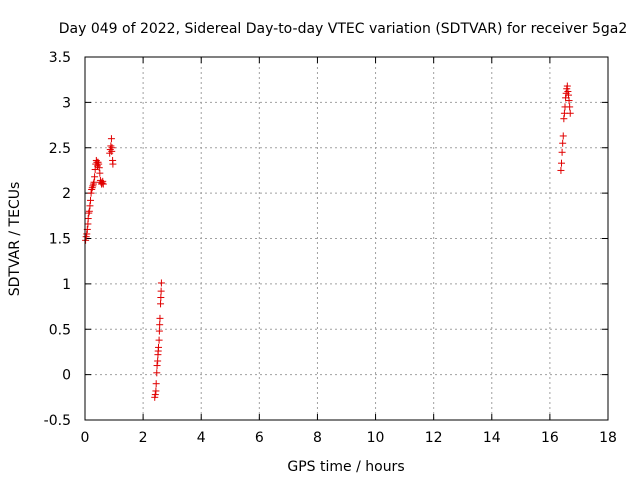 The height and width of the screenshot is (480, 640). Describe the element at coordinates (492, 438) in the screenshot. I see `x-tick-label: 14` at that location.